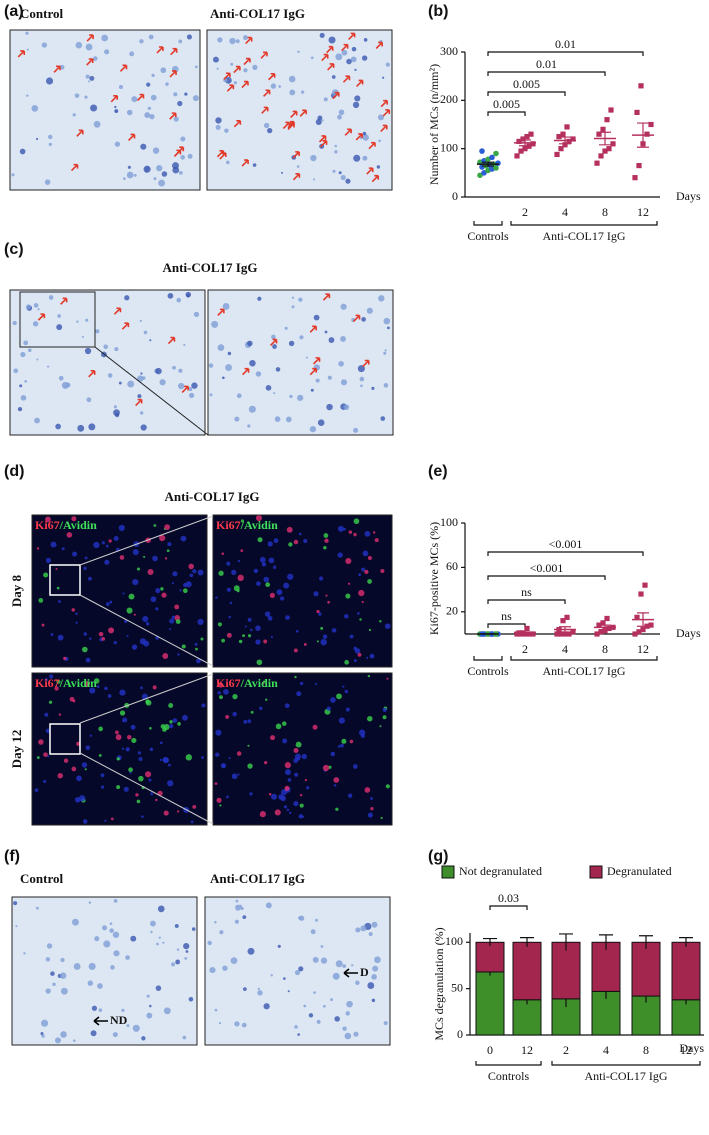 Image resolution: width=709 pixels, height=1135 pixels. I want to click on row-label: Day 12, so click(16, 749).